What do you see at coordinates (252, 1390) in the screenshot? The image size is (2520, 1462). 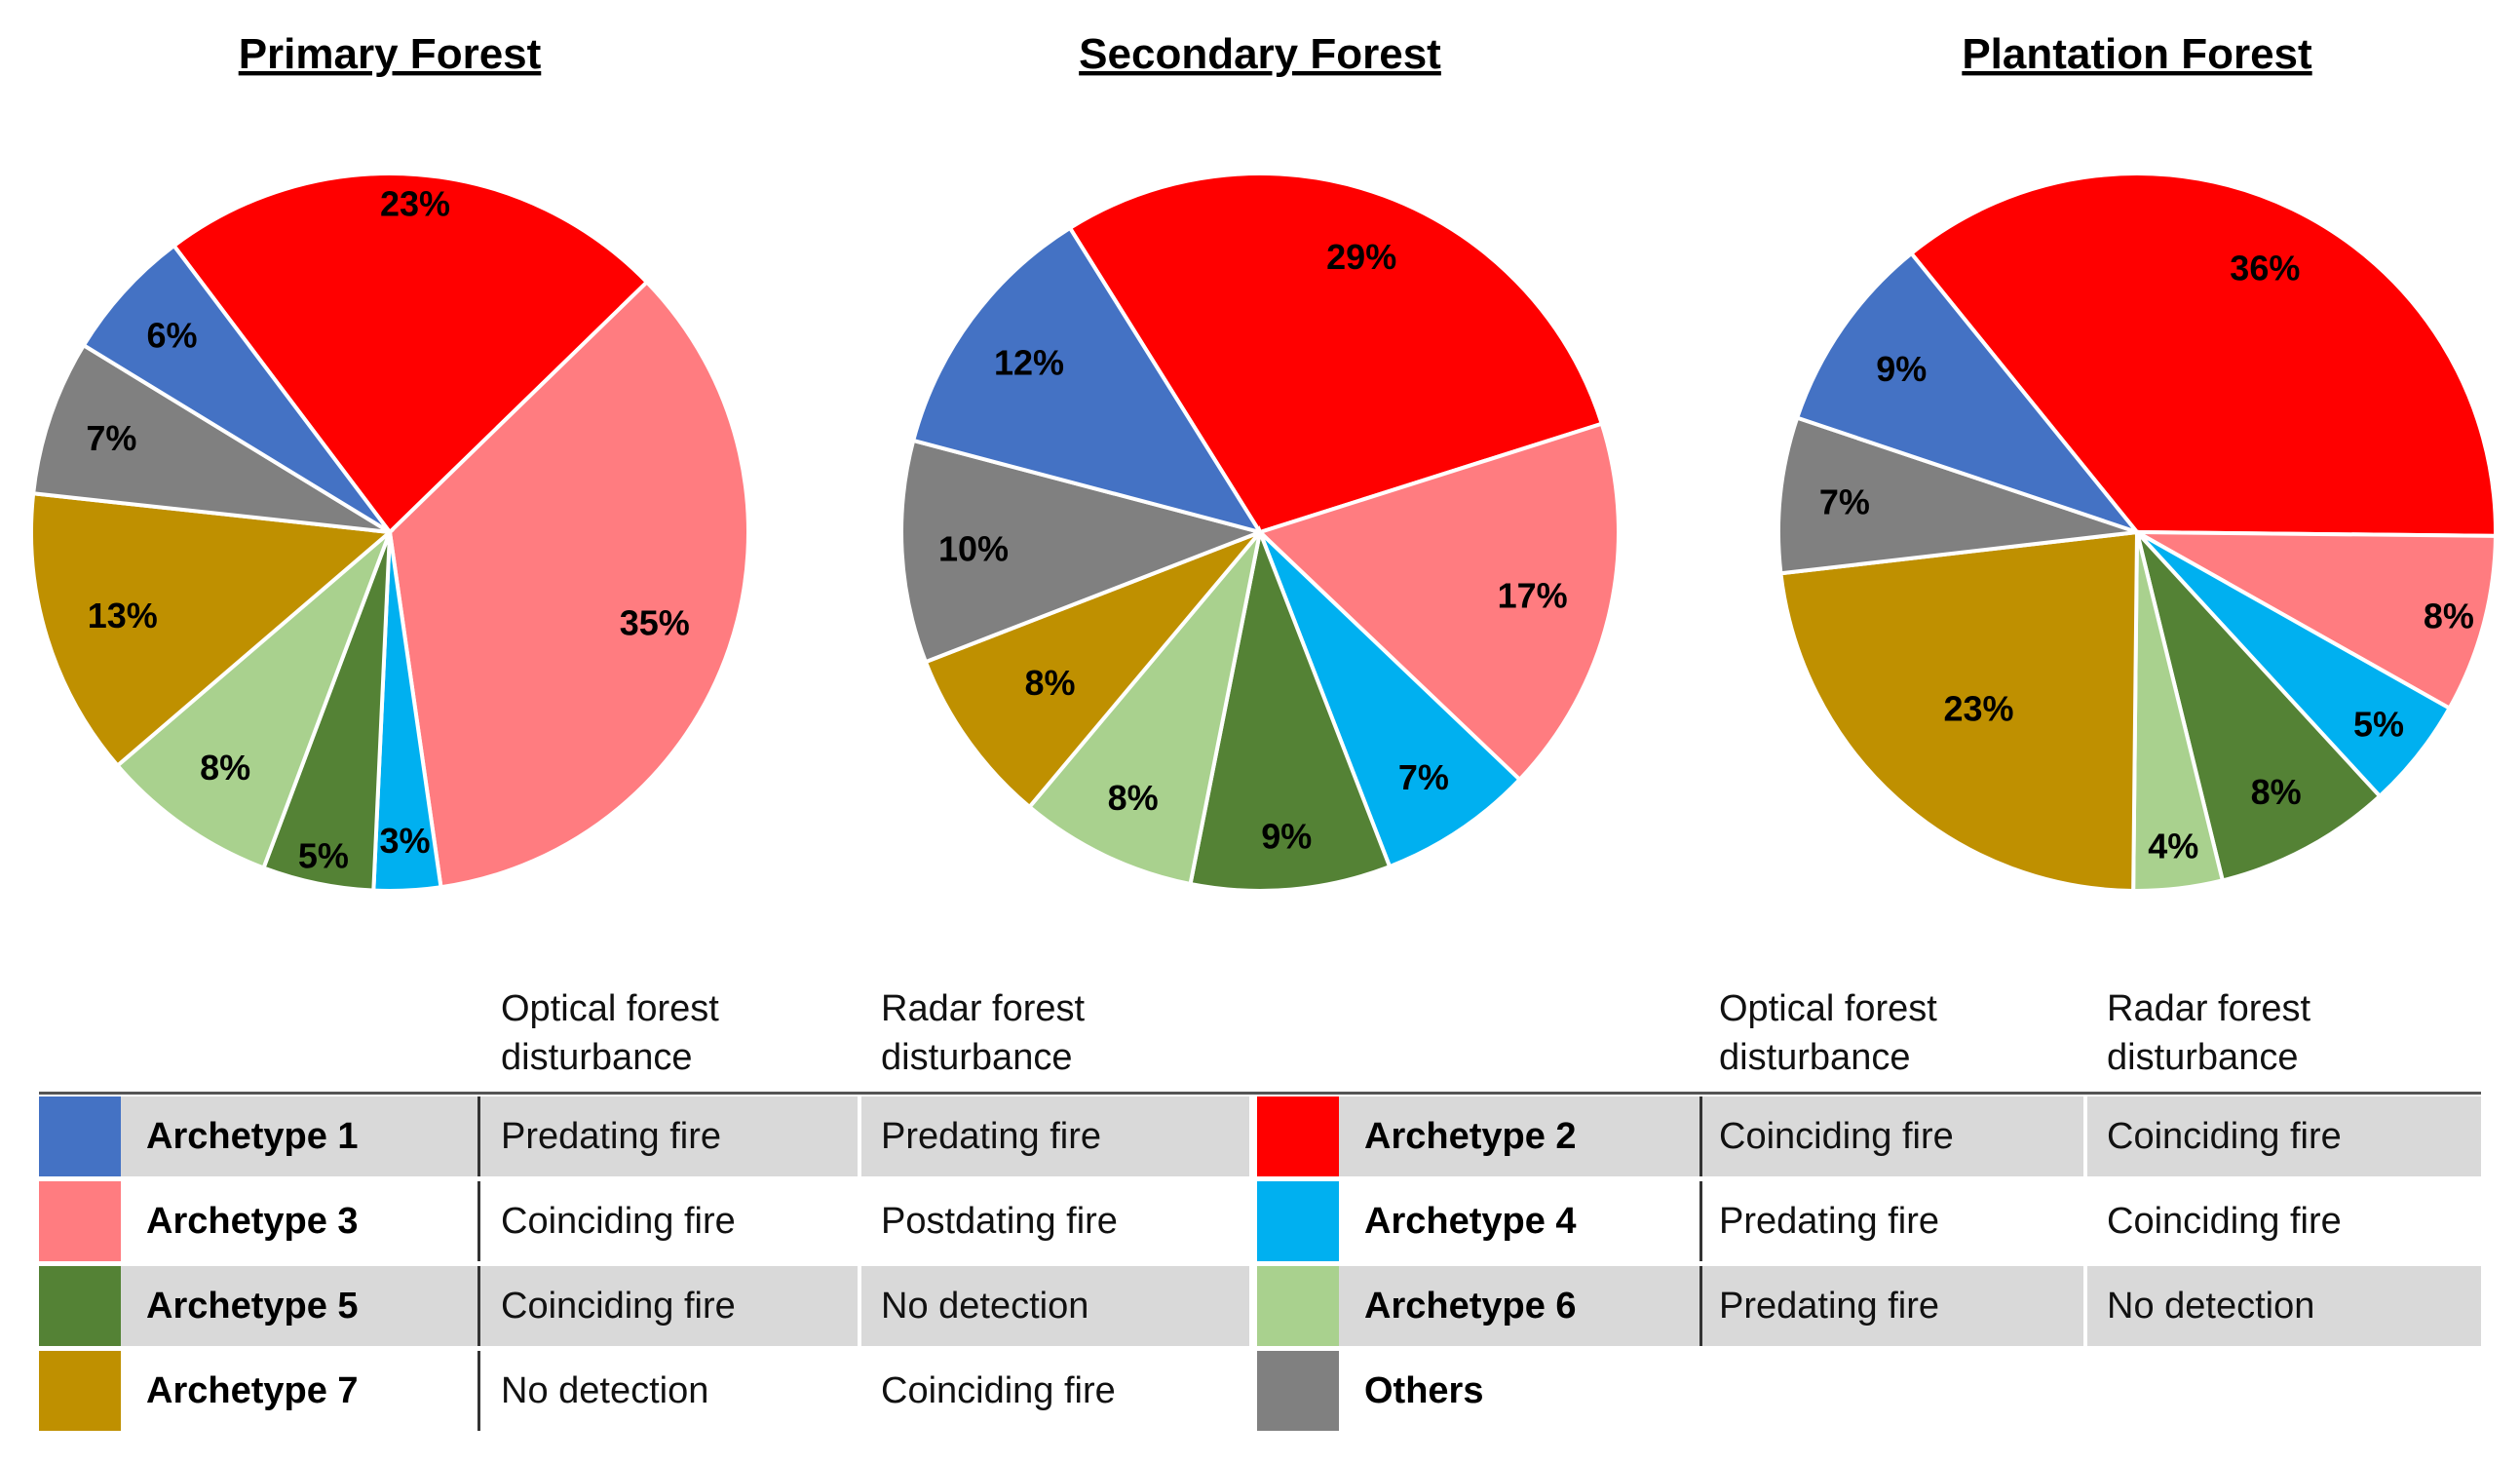 I see `legend-archetype-name: Archetype 7` at bounding box center [252, 1390].